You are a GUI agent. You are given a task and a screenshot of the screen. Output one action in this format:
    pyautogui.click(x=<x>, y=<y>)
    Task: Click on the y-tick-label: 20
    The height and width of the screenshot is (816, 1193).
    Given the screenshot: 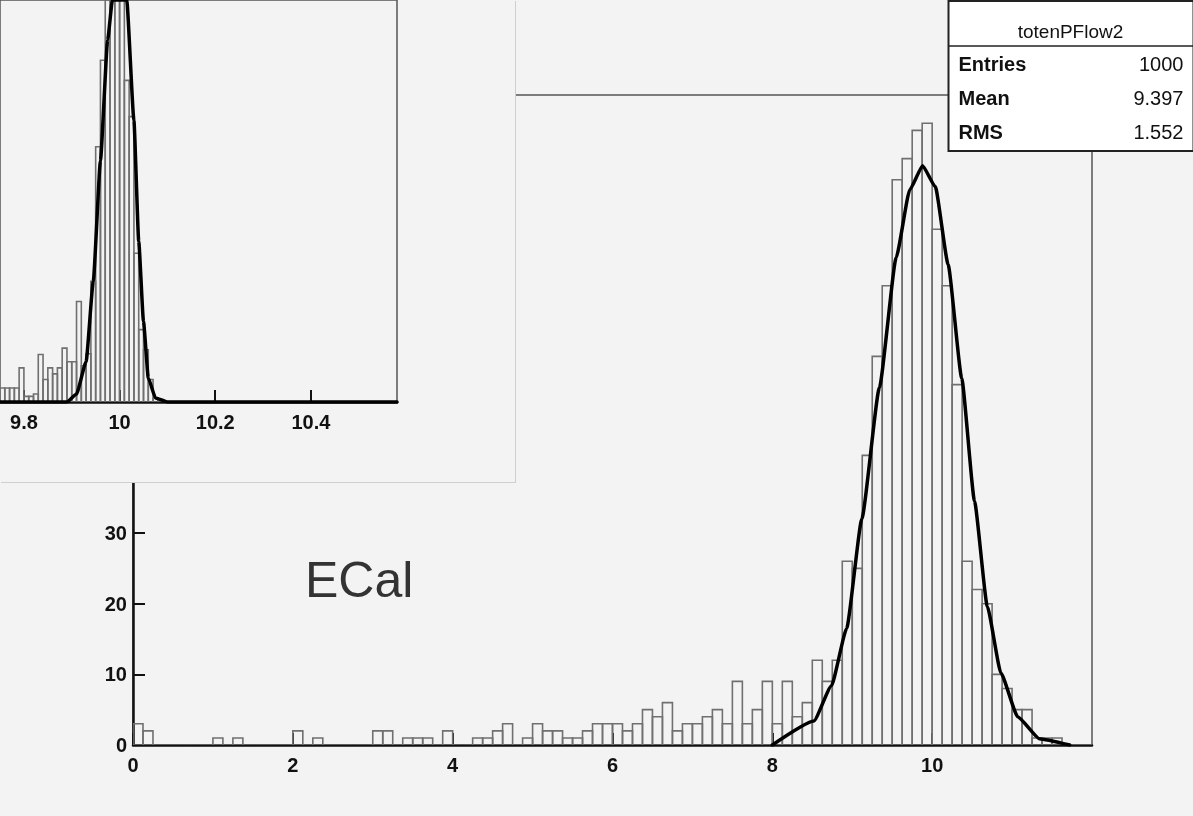 What is the action you would take?
    pyautogui.click(x=115, y=603)
    